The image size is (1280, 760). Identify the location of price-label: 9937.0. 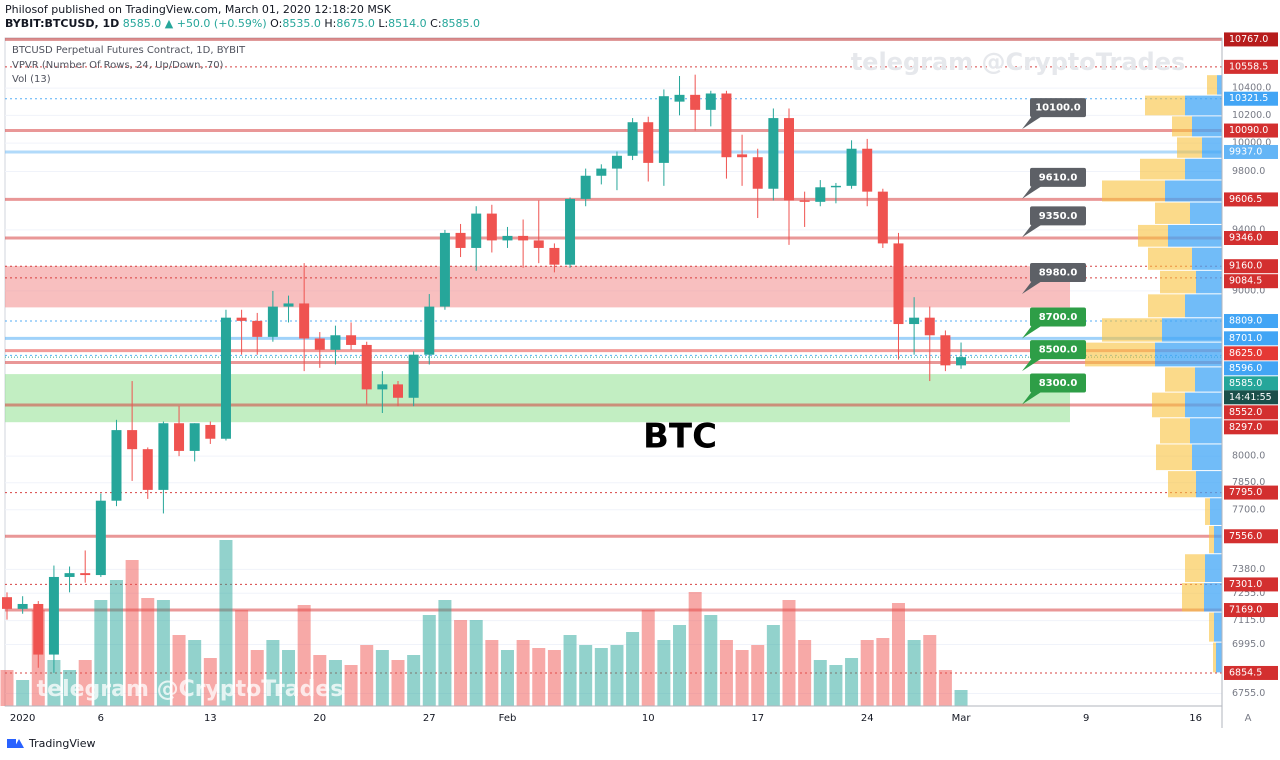
(1245, 151).